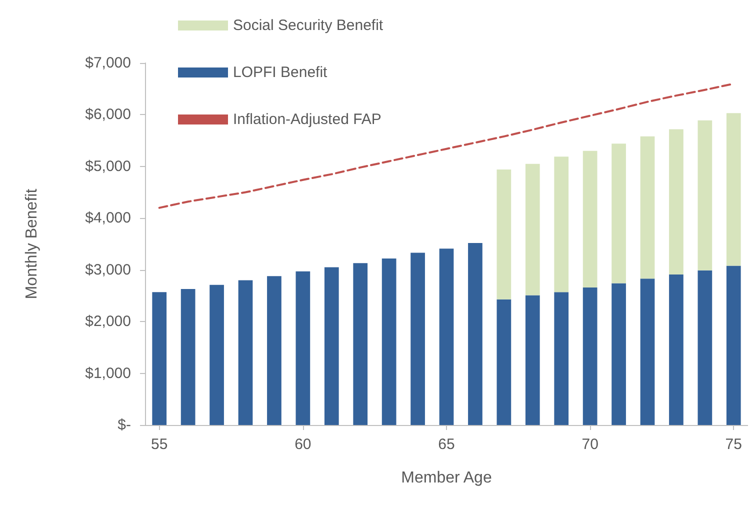 This screenshot has height=506, width=756. I want to click on y-tick-label: $4,000, so click(108, 218).